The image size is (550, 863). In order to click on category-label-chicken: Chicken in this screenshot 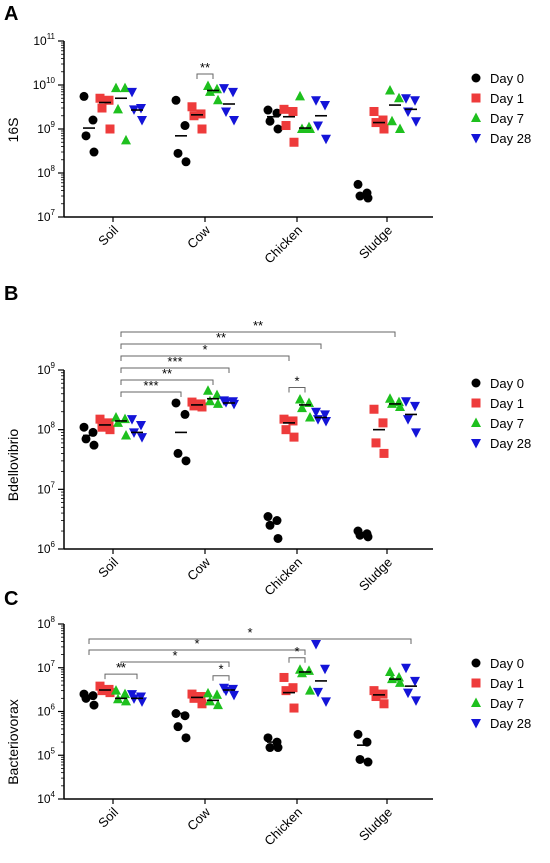, I will do `click(283, 245)`.